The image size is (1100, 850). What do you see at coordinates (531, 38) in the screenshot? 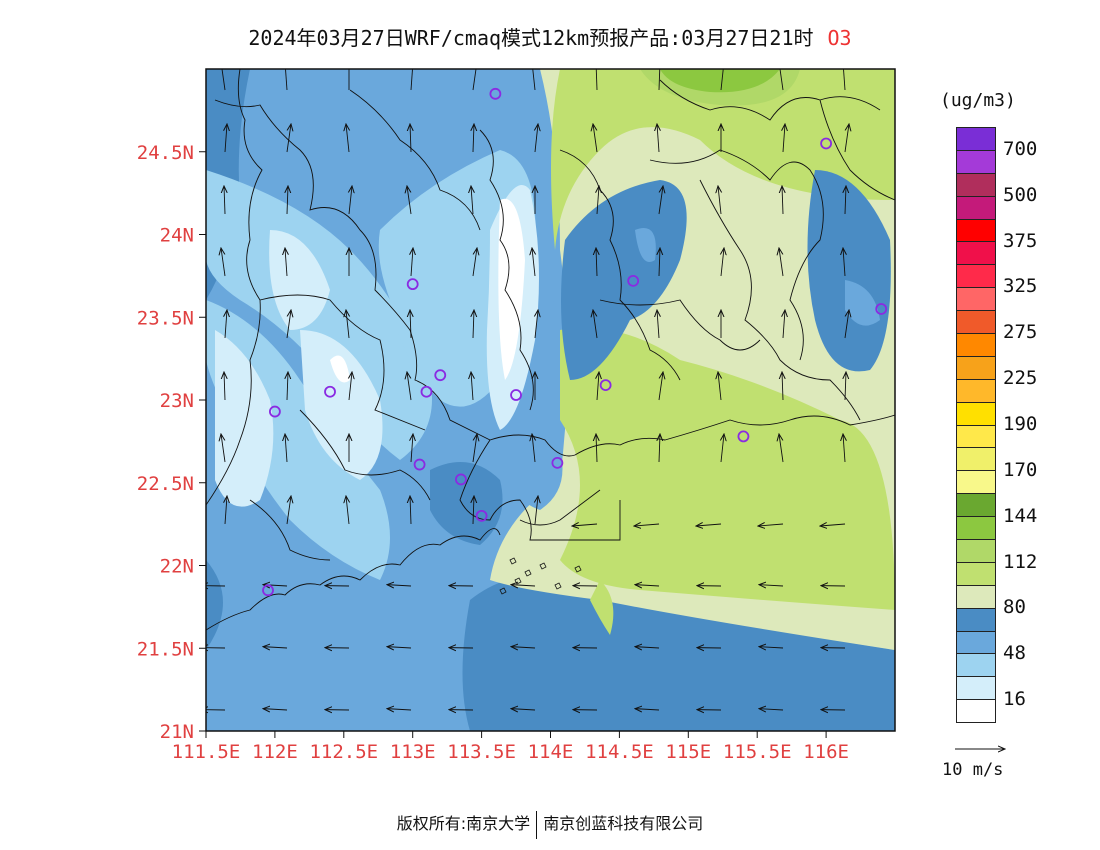
I see `map-title-text: 2024年03月27日WRF/cmaq模式12km预报产品:03月27日21时` at bounding box center [531, 38].